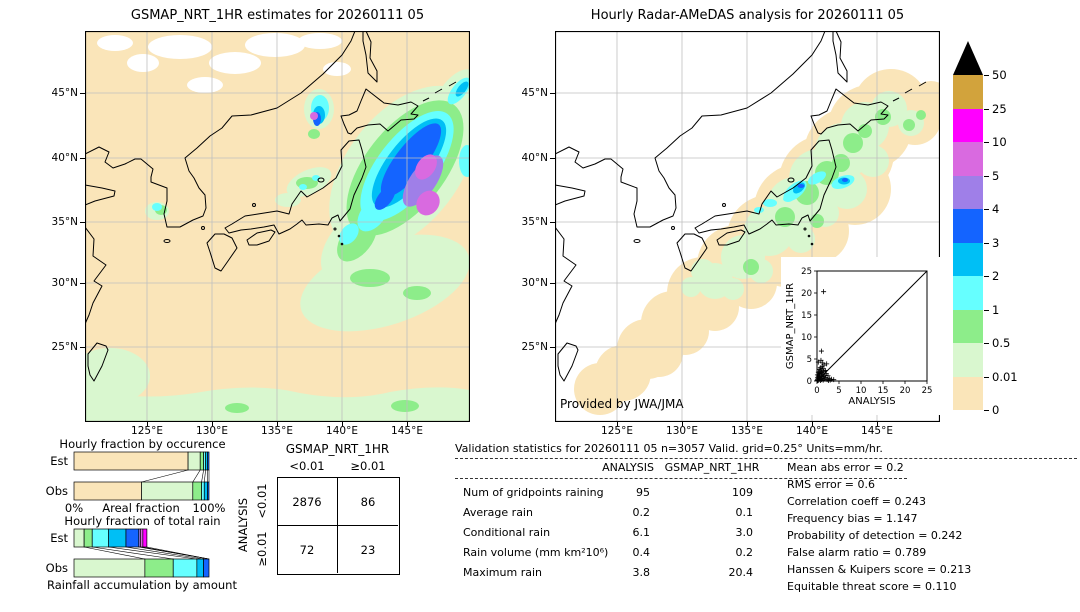 This screenshot has height=612, width=1080. What do you see at coordinates (1001, 343) in the screenshot?
I see `colorbar-label: 0.5` at bounding box center [1001, 343].